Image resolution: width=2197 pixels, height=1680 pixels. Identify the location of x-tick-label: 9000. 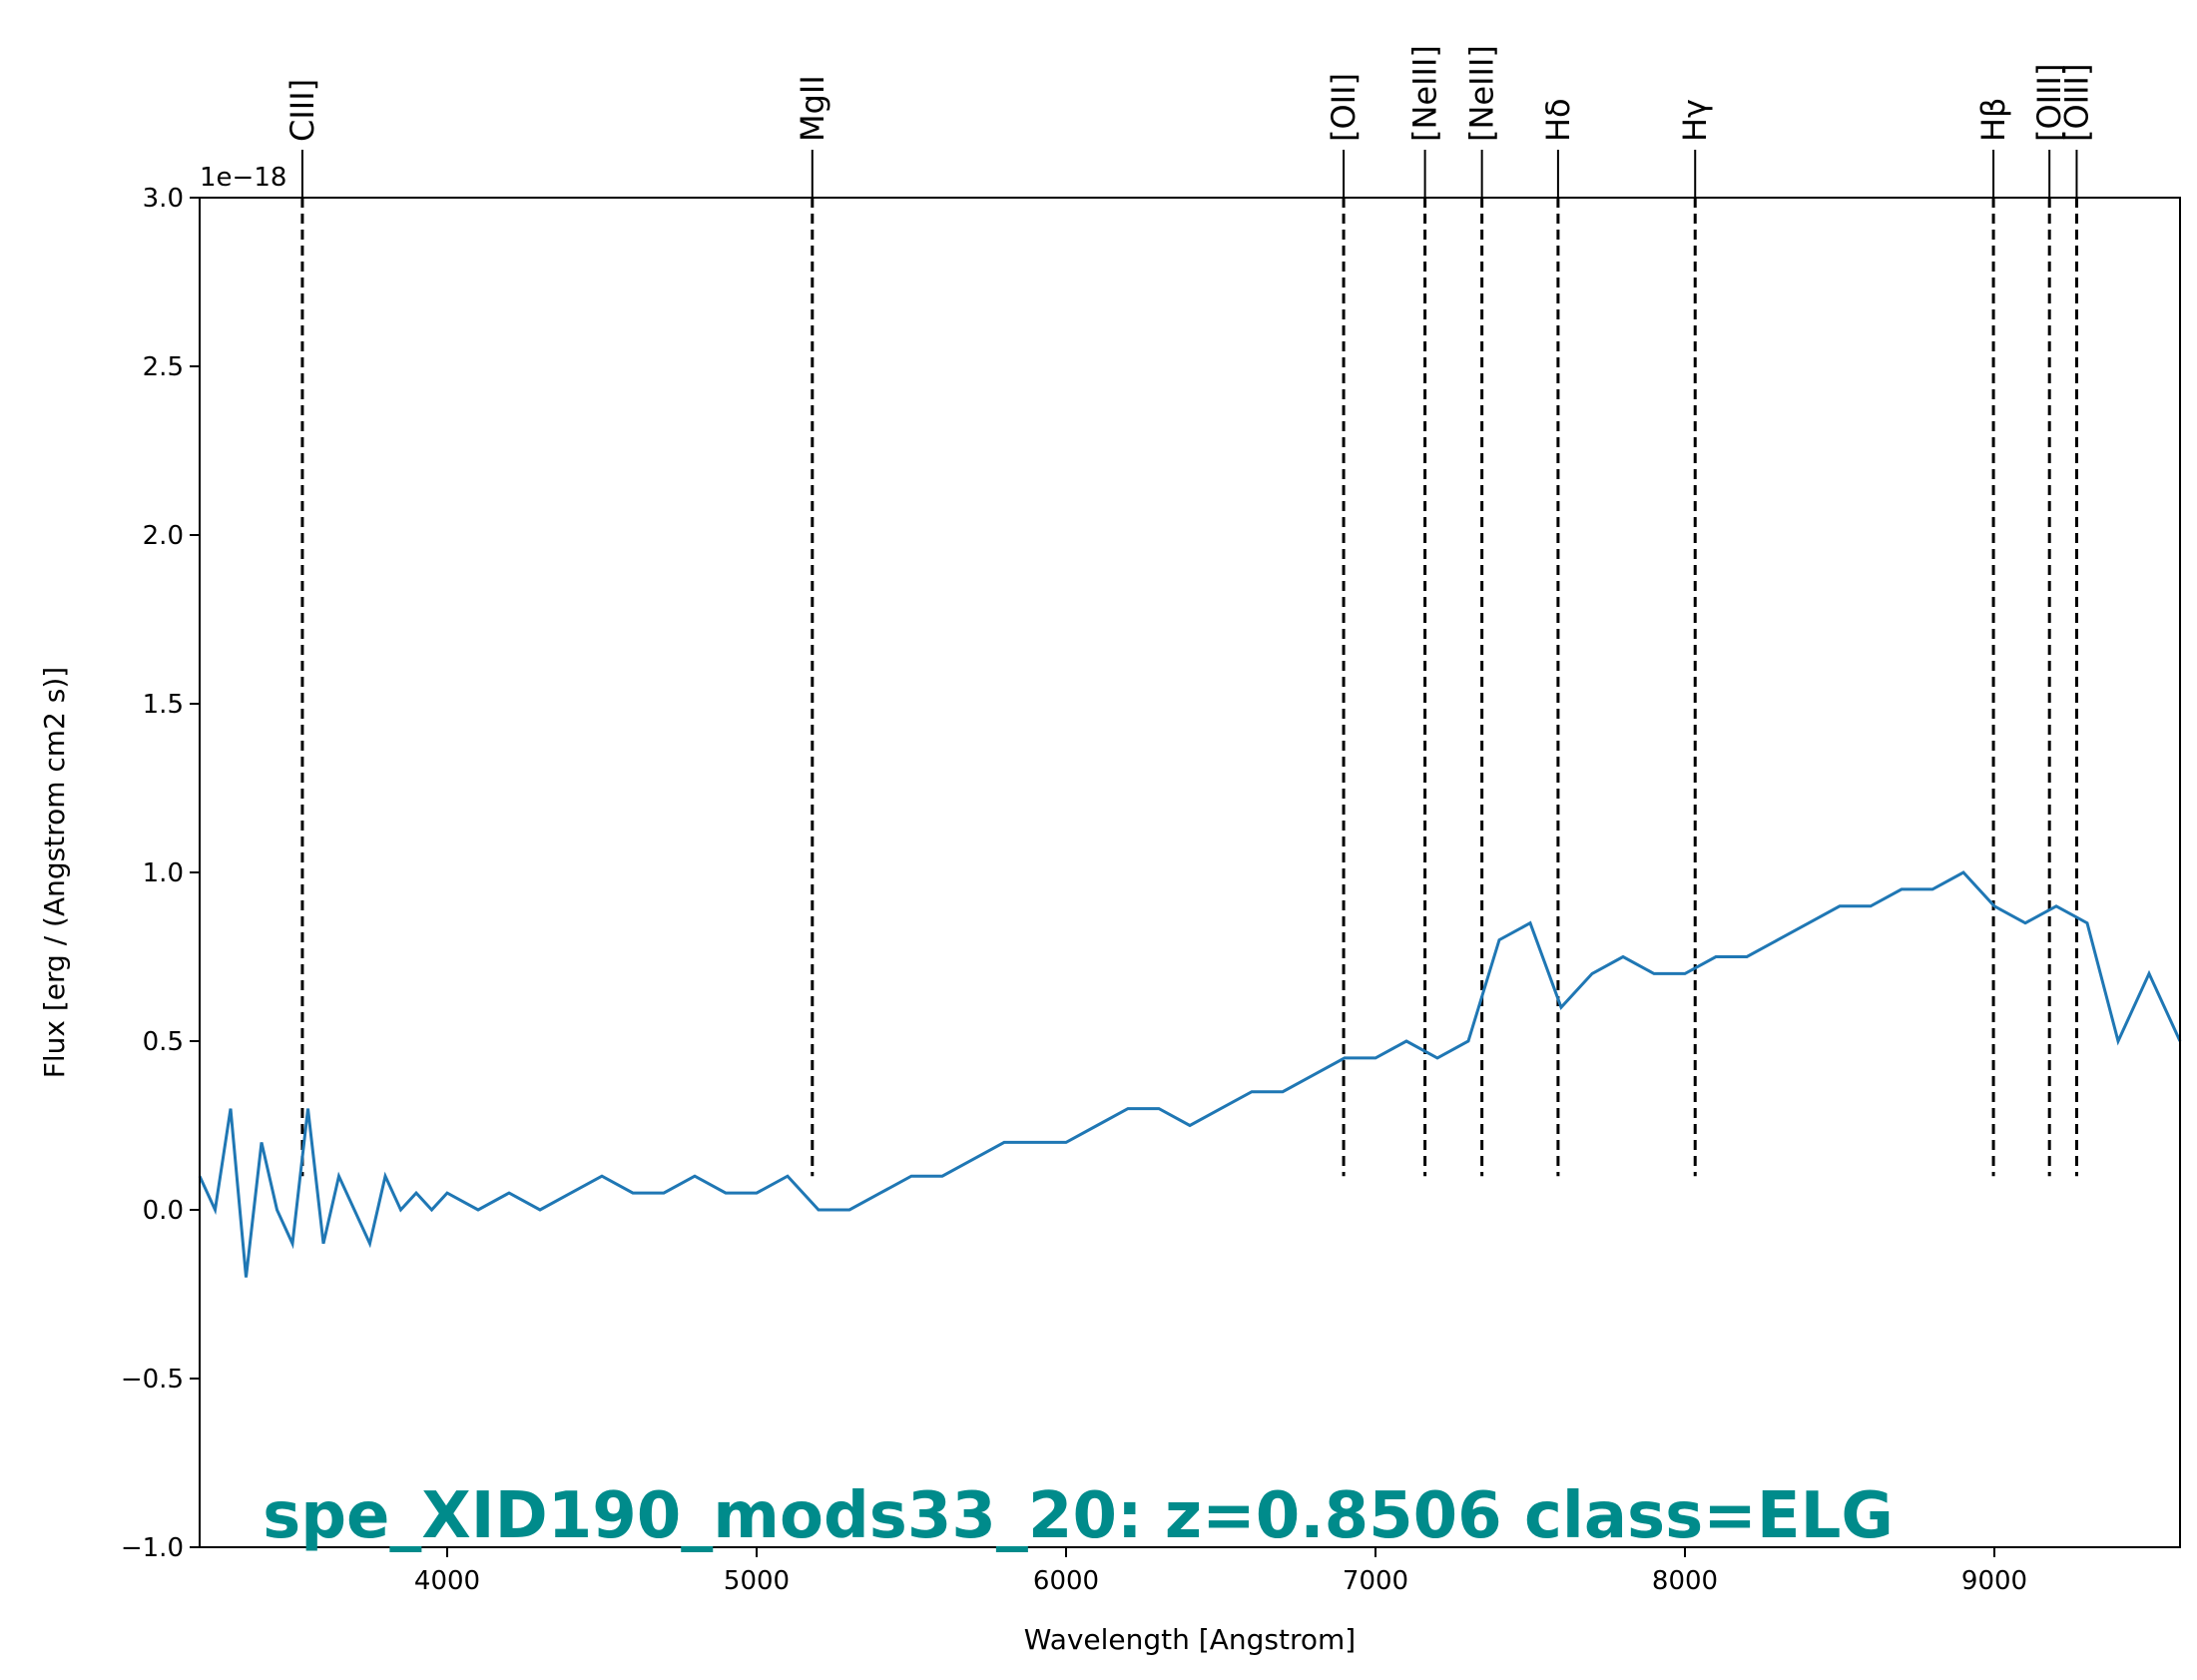
(1994, 1581).